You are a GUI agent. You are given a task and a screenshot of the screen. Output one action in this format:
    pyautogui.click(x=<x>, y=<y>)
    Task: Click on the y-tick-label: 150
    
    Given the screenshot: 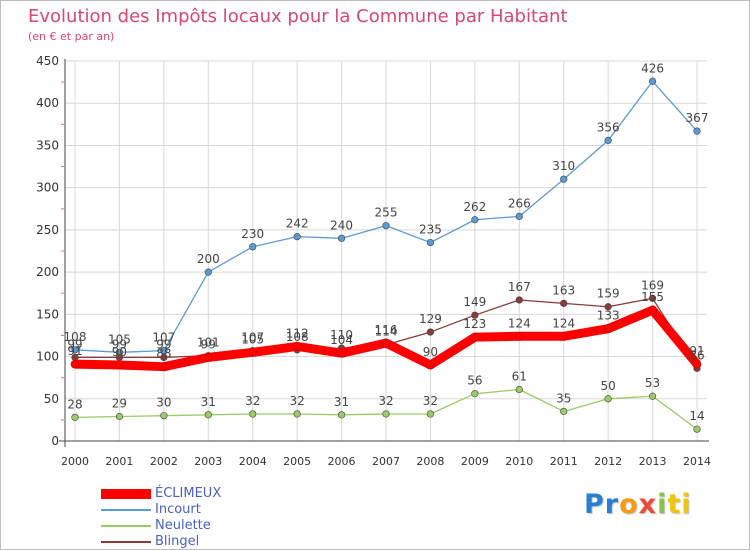 What is the action you would take?
    pyautogui.click(x=47, y=314)
    